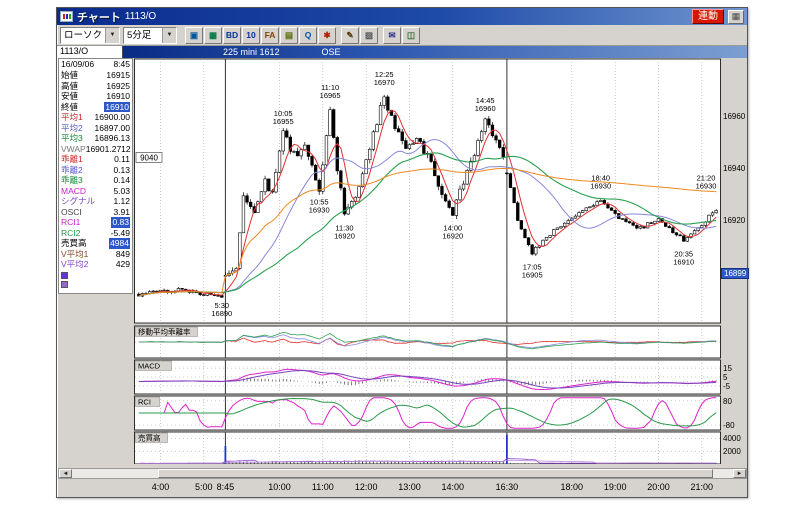  Describe the element at coordinates (485, 100) in the screenshot. I see `svg-text: 14:45` at that location.